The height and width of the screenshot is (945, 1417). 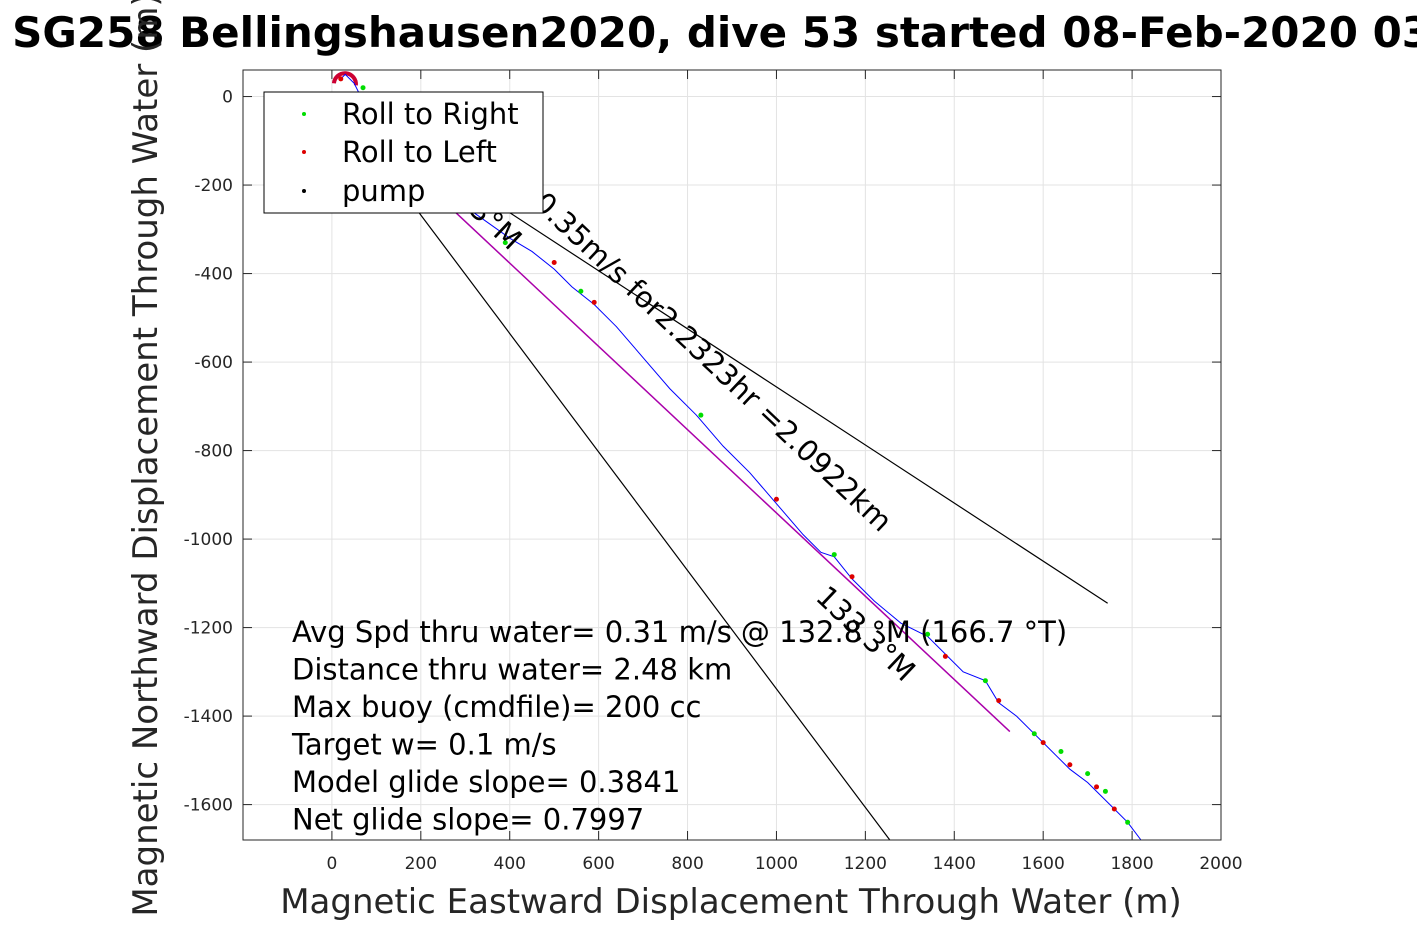 I want to click on x-tick-label: 1600, so click(x=1043, y=864).